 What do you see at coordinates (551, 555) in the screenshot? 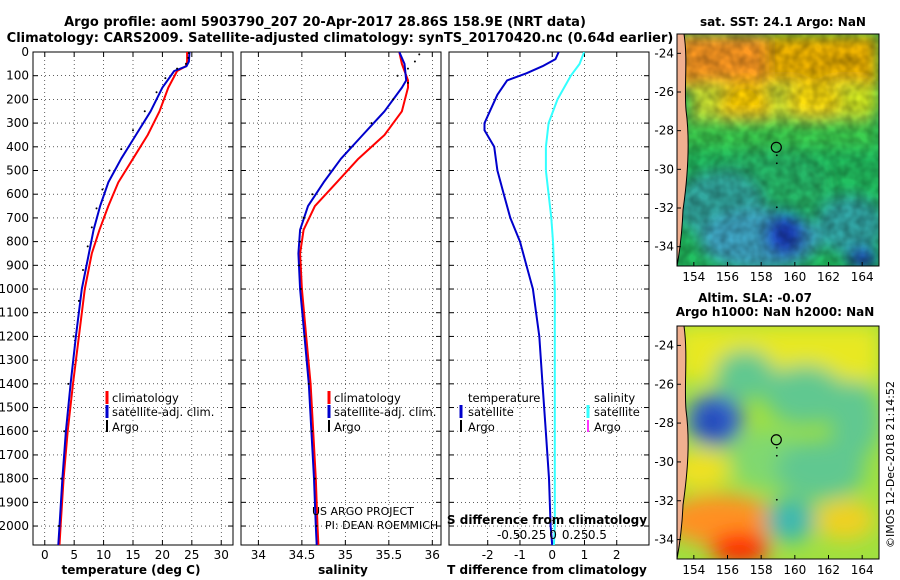
I see `difference-x-axis: -2 -1 0 1 2` at bounding box center [551, 555].